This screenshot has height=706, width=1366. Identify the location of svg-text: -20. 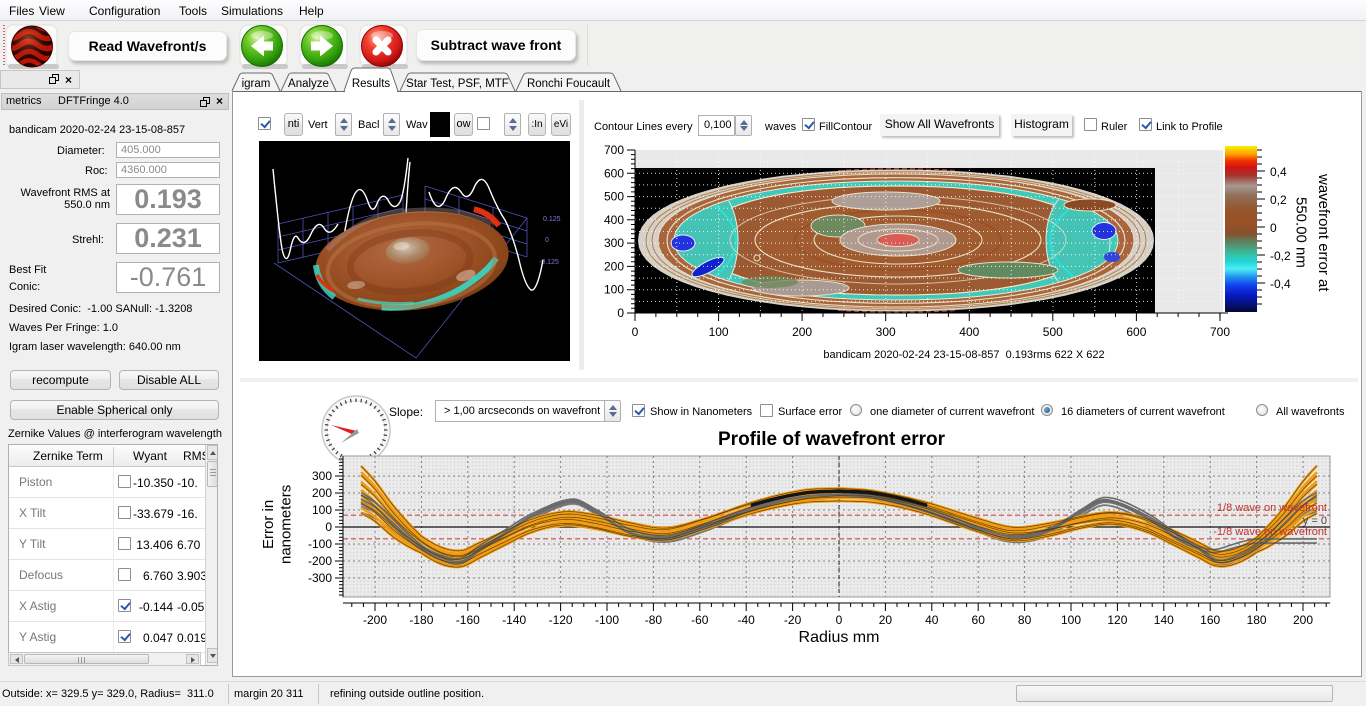
(793, 620).